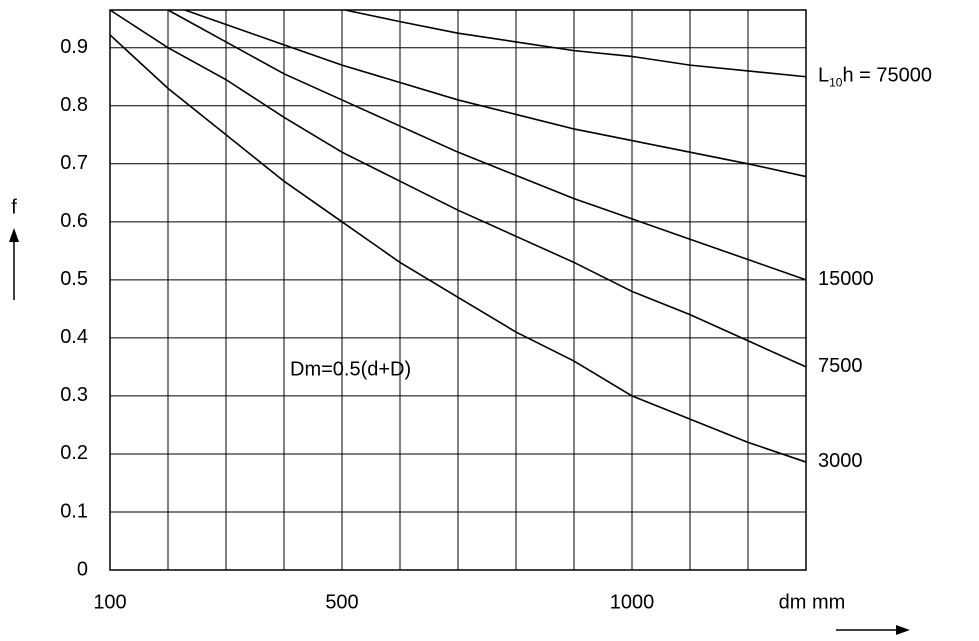 The image size is (979, 641). Describe the element at coordinates (74, 163) in the screenshot. I see `y-tick-label: 0.7` at that location.